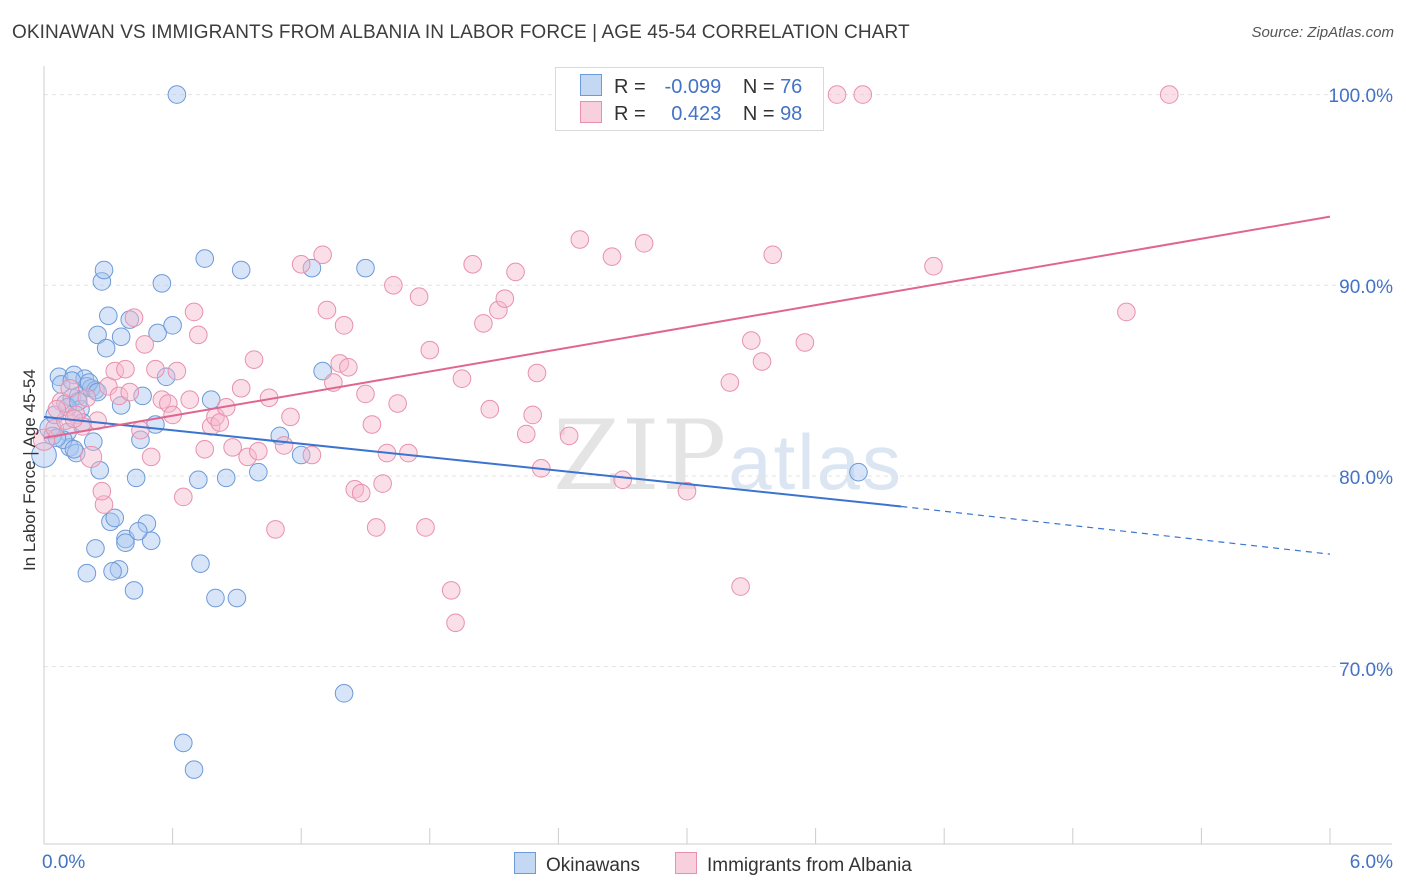 This screenshot has width=1406, height=892. I want to click on x-tick-label-max: 6.0%, so click(1371, 862).